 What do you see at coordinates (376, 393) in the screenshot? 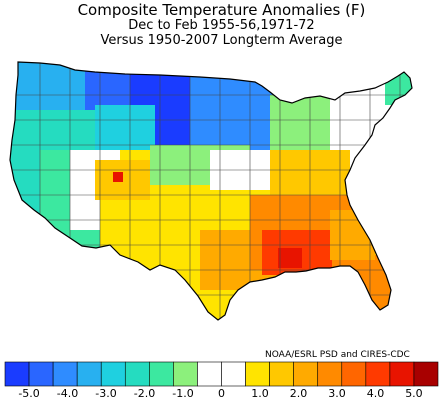
I see `legend-tick-label: 4.0` at bounding box center [376, 393].